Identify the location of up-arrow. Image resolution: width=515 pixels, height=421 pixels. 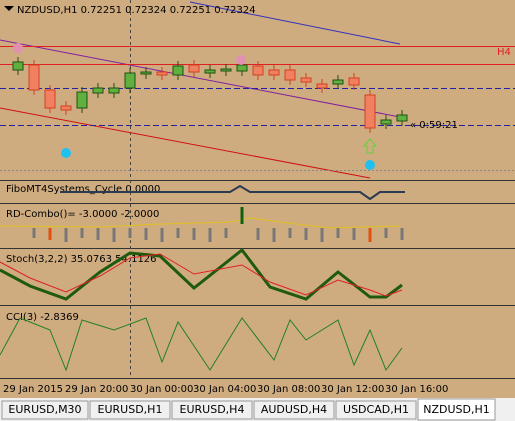
(370, 146).